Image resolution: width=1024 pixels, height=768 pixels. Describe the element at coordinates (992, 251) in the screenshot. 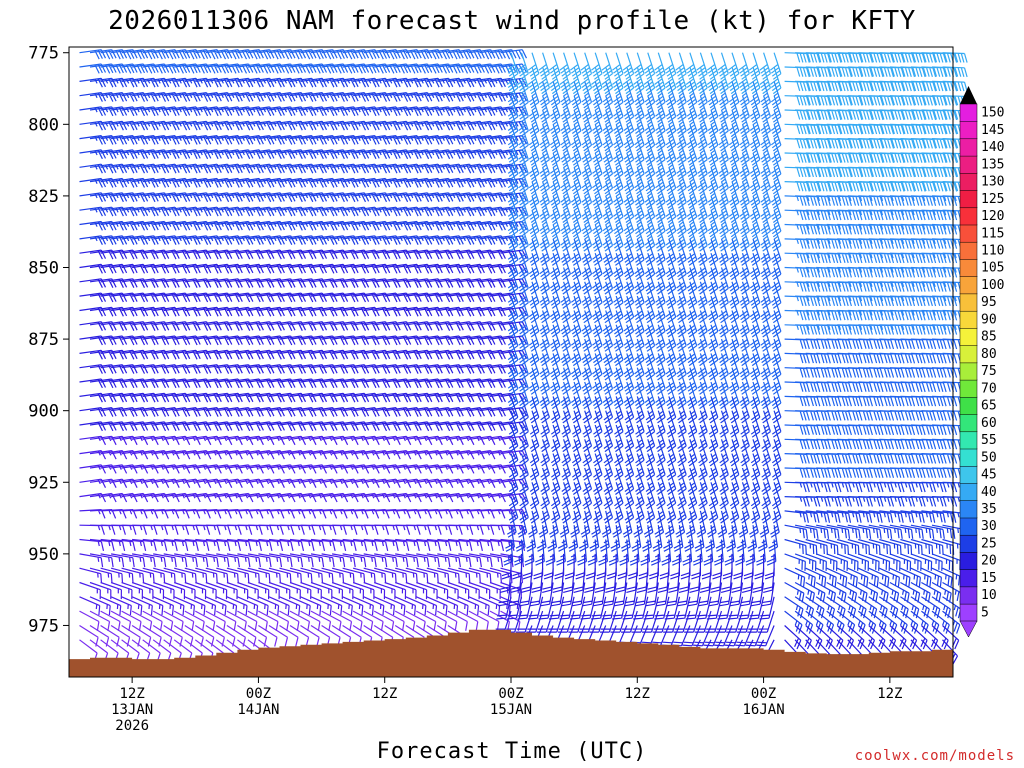

I see `colorbar-tick-label: 110` at that location.